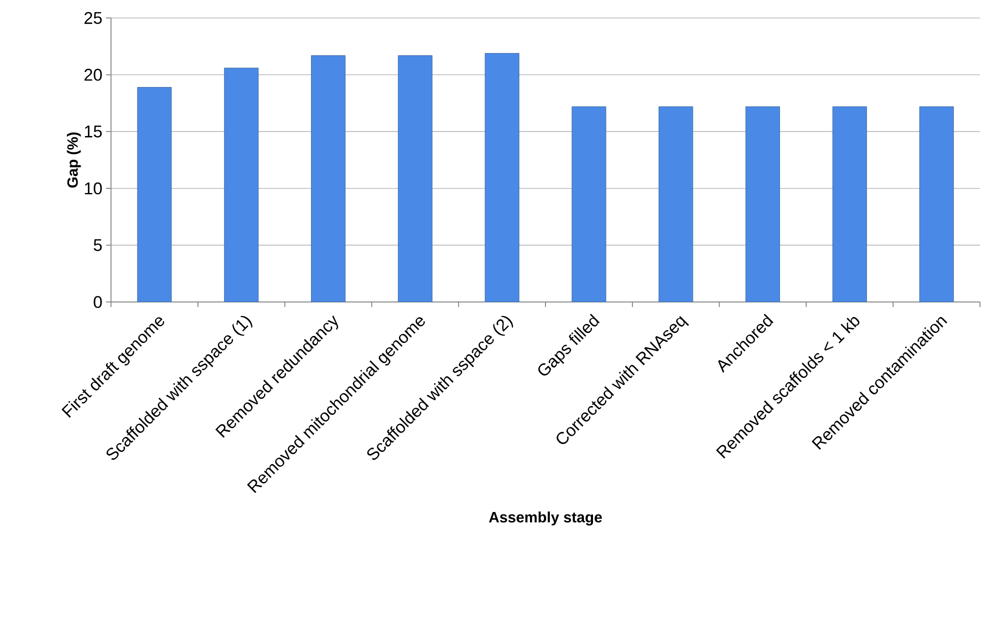 The height and width of the screenshot is (635, 998). Describe the element at coordinates (545, 519) in the screenshot. I see `x-axis-title: Assembly stage` at that location.